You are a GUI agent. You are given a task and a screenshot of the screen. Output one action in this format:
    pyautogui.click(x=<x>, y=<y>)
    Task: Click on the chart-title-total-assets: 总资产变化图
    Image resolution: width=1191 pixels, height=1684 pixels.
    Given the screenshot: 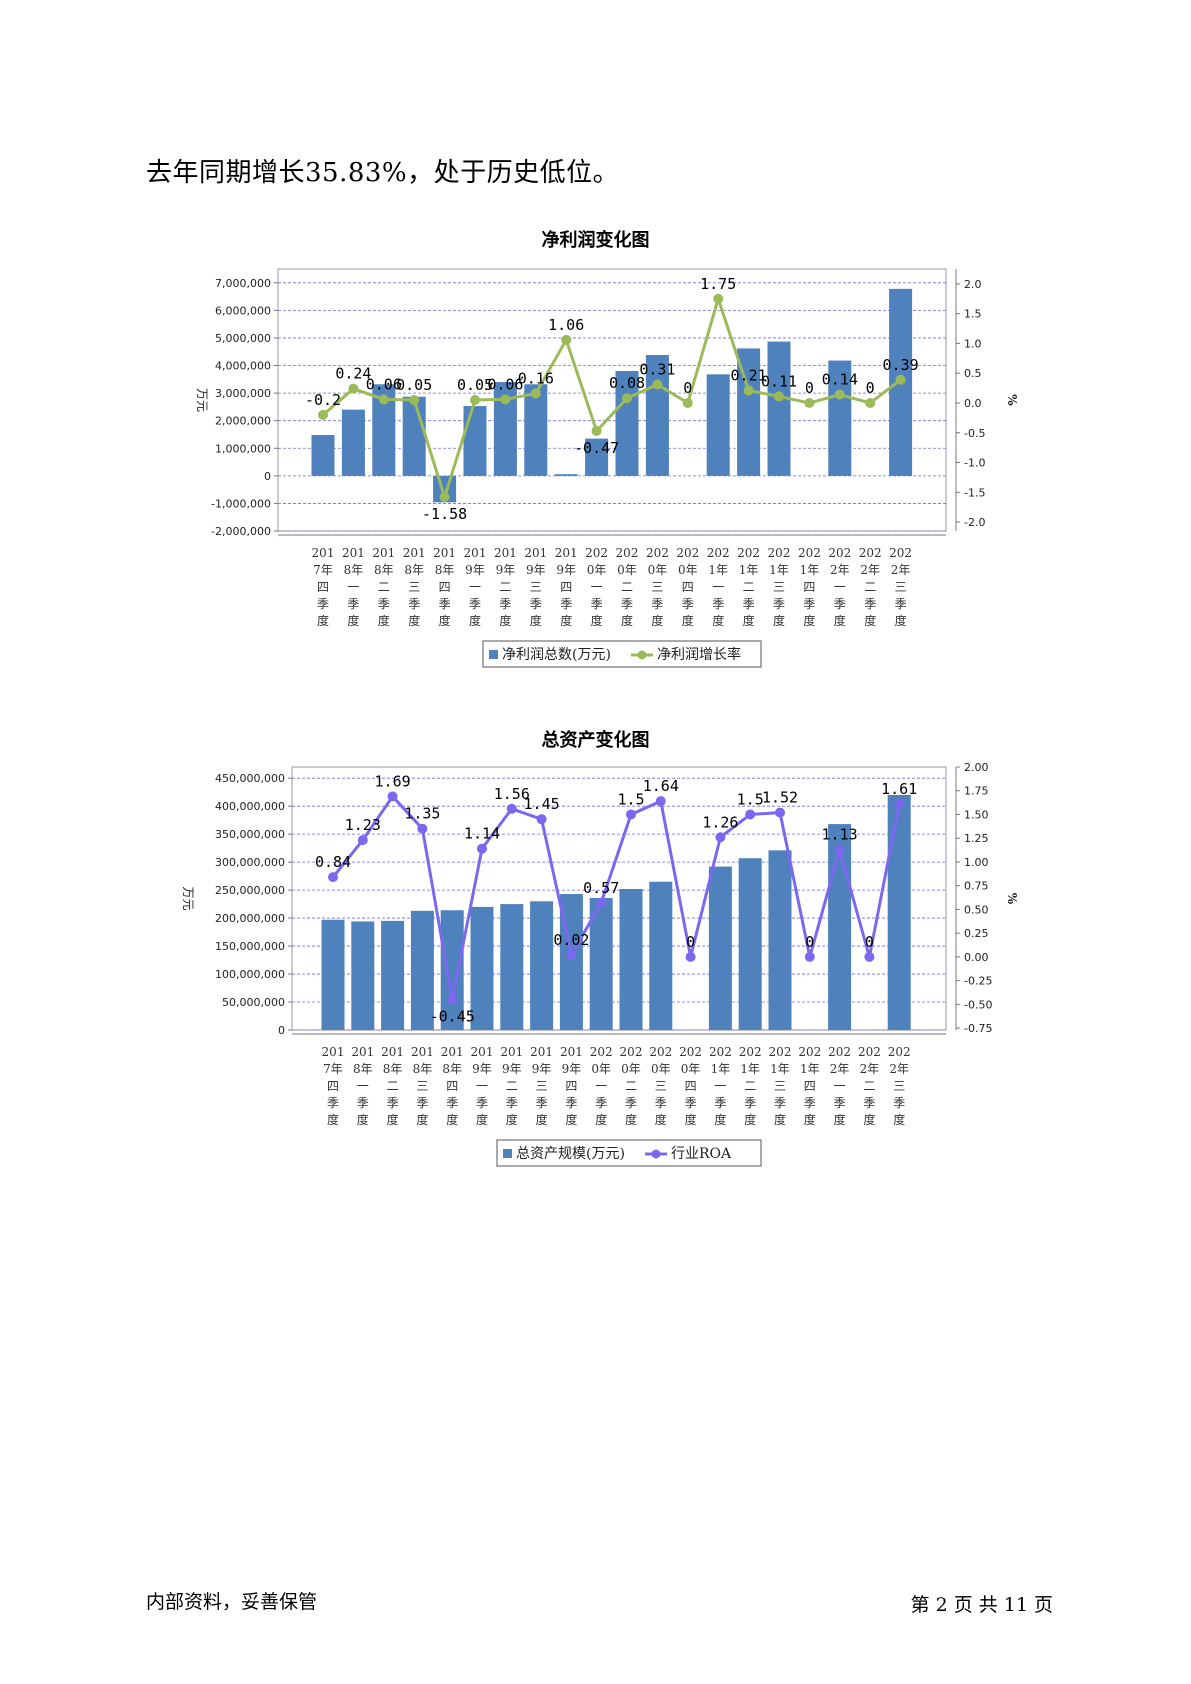 What is the action you would take?
    pyautogui.click(x=595, y=740)
    